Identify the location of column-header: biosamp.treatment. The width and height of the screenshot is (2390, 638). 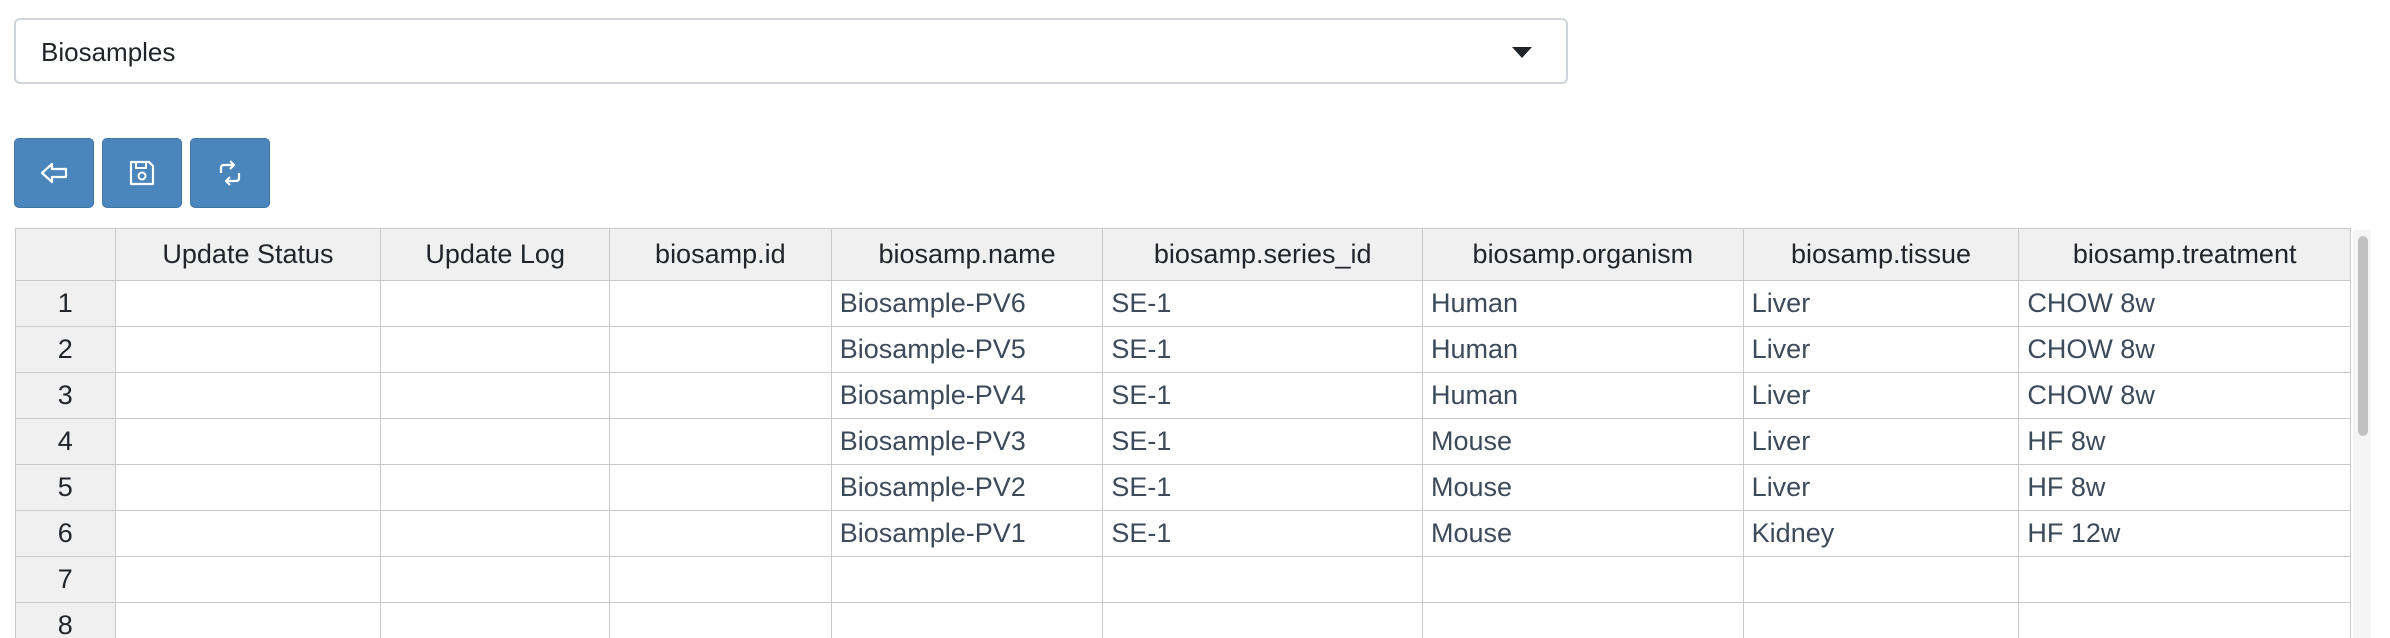
(2184, 254).